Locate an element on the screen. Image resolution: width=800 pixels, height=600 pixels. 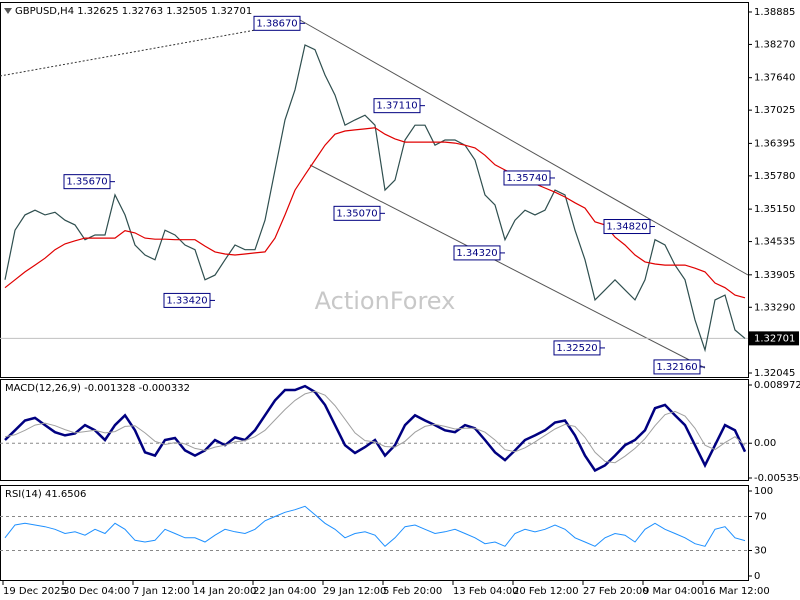
x-tick-label: 14 Jan 20:00 is located at coordinates (224, 591).